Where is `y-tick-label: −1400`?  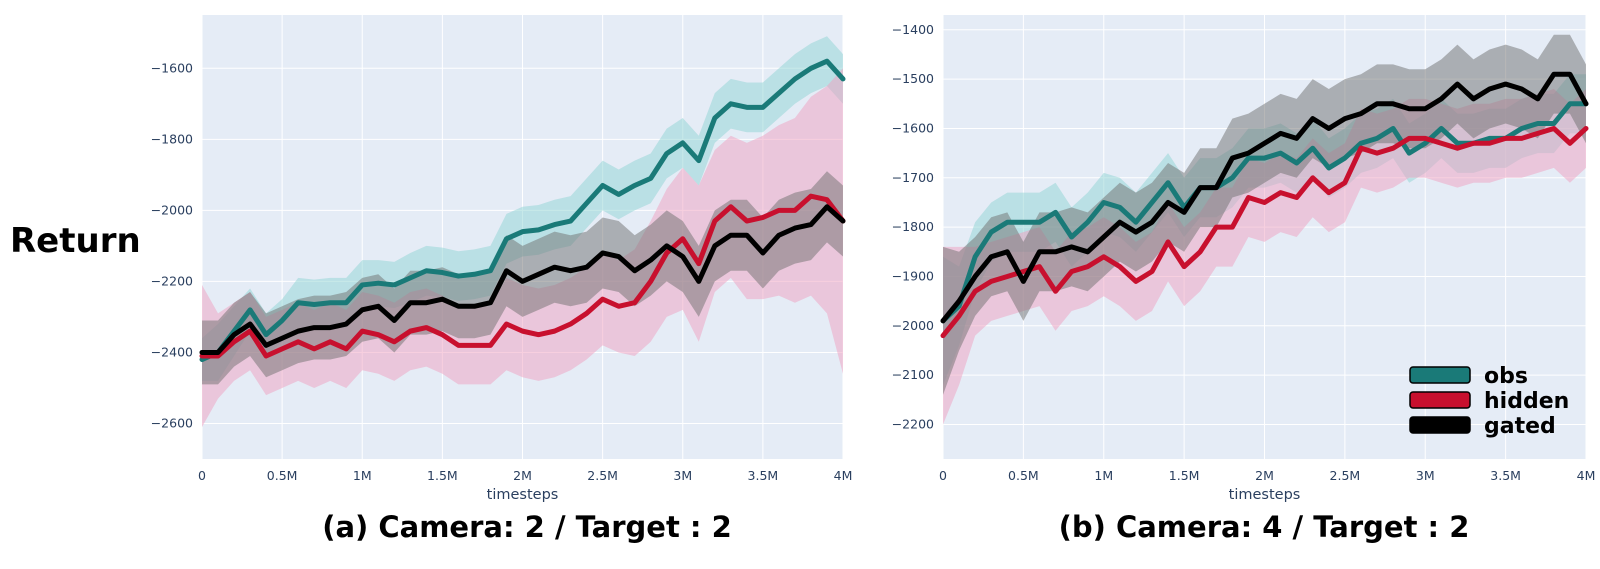 y-tick-label: −1400 is located at coordinates (913, 29).